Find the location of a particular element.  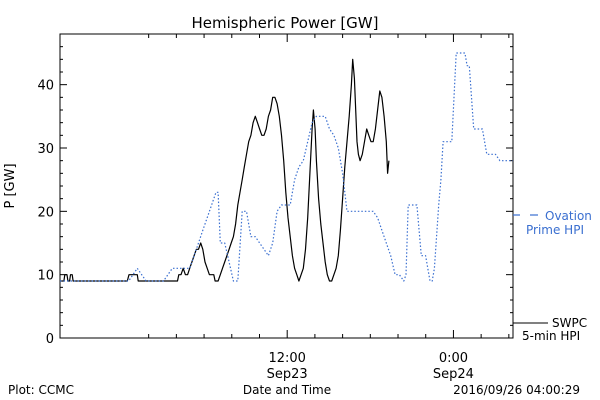

y-tick-label: 40 is located at coordinates (45, 86).